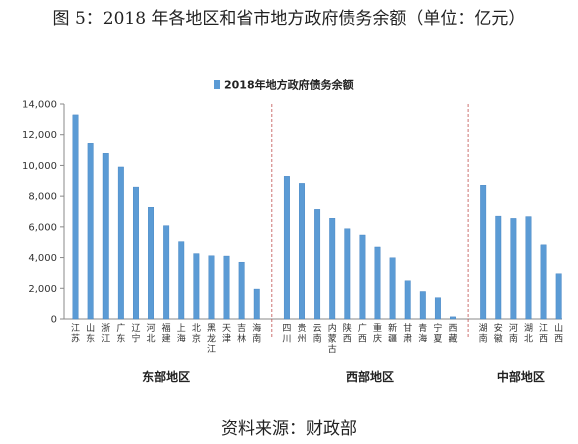 The height and width of the screenshot is (444, 578). What do you see at coordinates (332, 269) in the screenshot?
I see `bar-内蒙古` at bounding box center [332, 269].